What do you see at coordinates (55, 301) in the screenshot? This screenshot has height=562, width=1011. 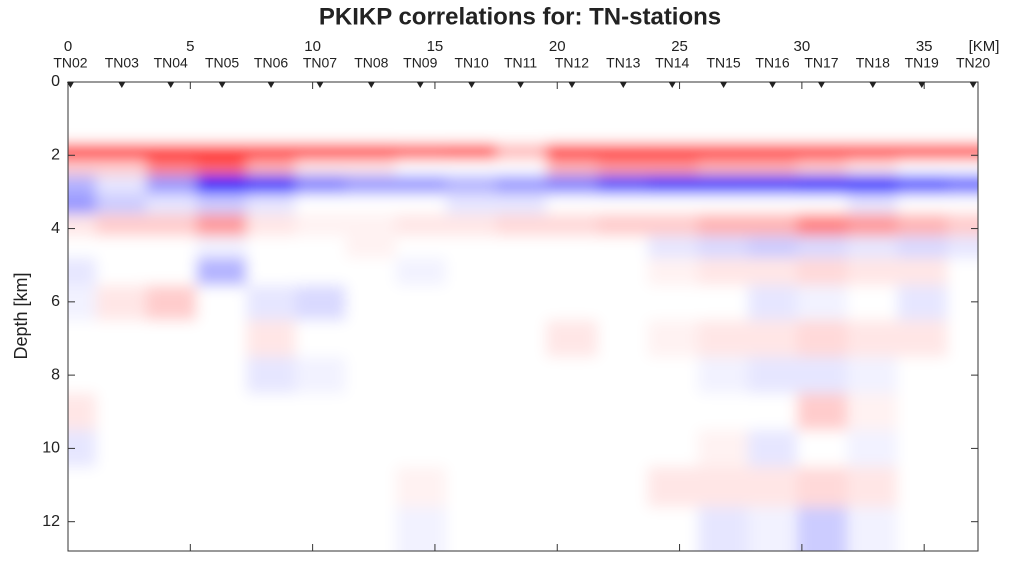 I see `y-tick-label: 6` at bounding box center [55, 301].